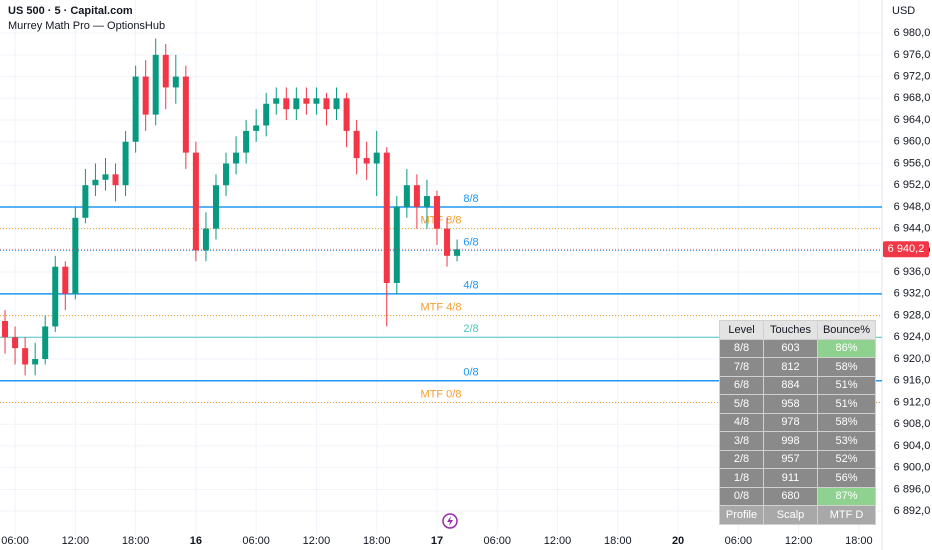 This screenshot has width=932, height=550. Describe the element at coordinates (912, 207) in the screenshot. I see `y-tick-label: 6 948,0` at that location.